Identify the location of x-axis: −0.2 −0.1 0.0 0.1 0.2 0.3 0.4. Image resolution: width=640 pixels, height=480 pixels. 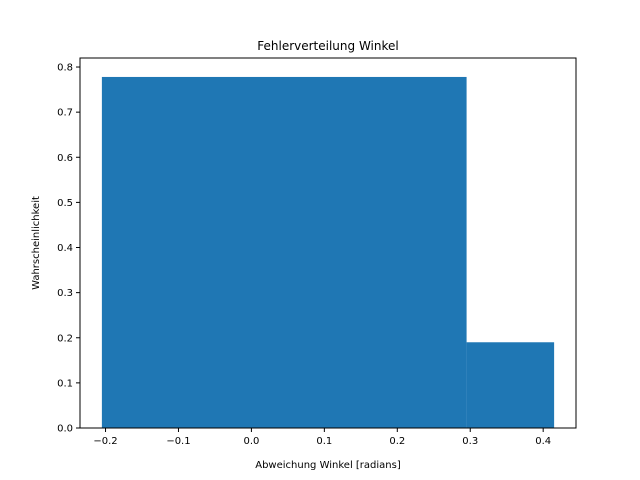
(322, 437).